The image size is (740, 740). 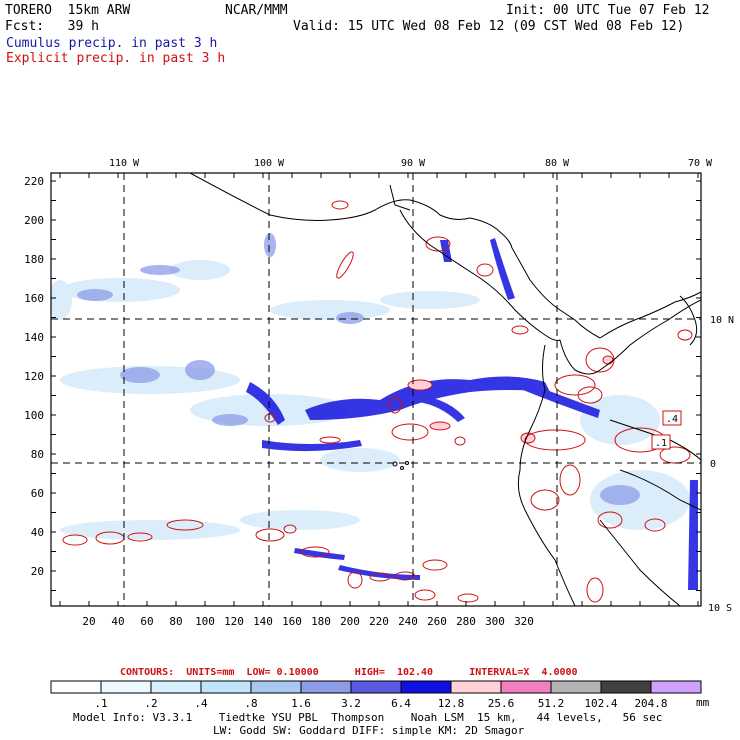 What do you see at coordinates (116, 58) in the screenshot?
I see `legend-explicit: Explicit precip. in past 3 h` at bounding box center [116, 58].